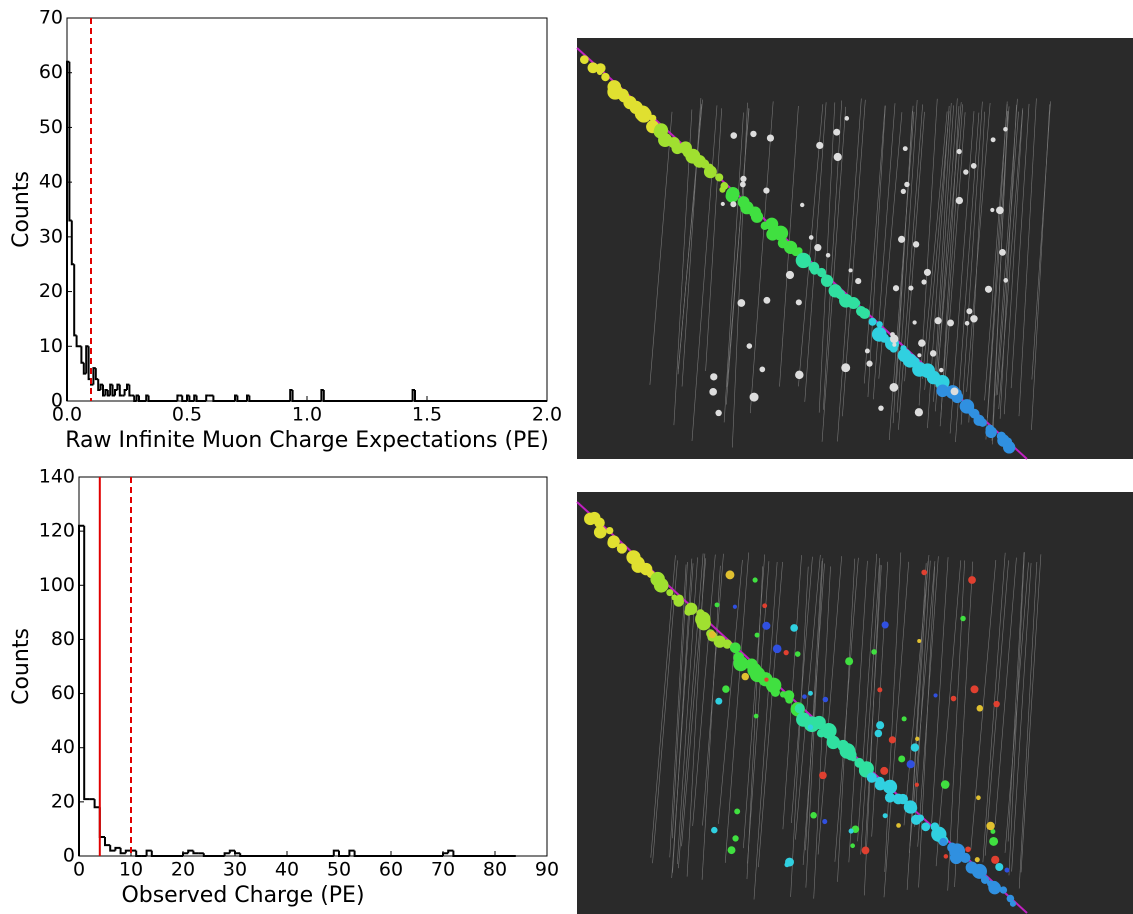 Image resolution: width=1133 pixels, height=914 pixels. What do you see at coordinates (242, 895) in the screenshot?
I see `x-axis-label: Observed Charge (PE)` at bounding box center [242, 895].